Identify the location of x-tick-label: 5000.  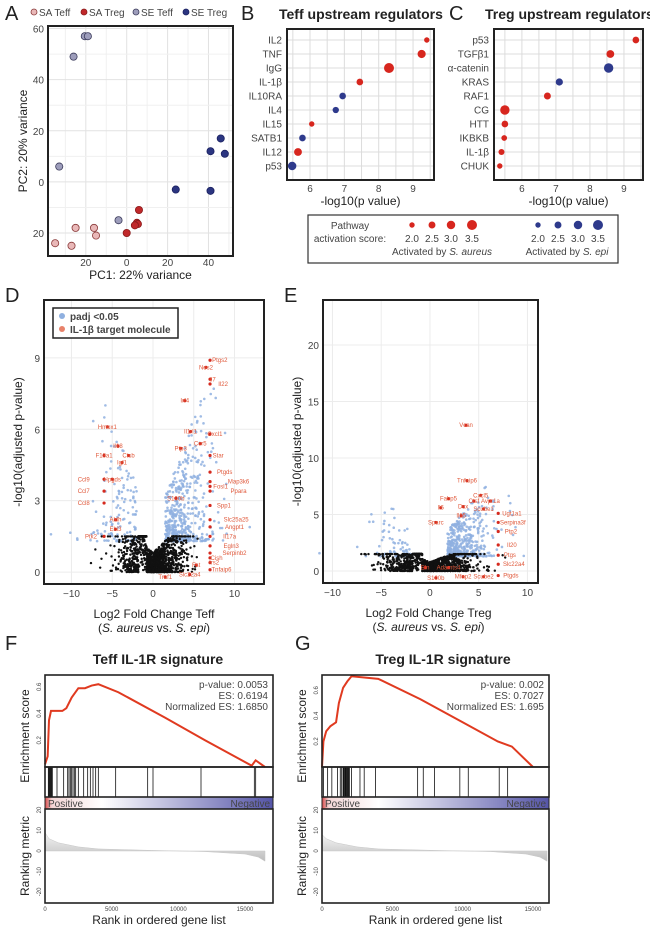
(112, 910).